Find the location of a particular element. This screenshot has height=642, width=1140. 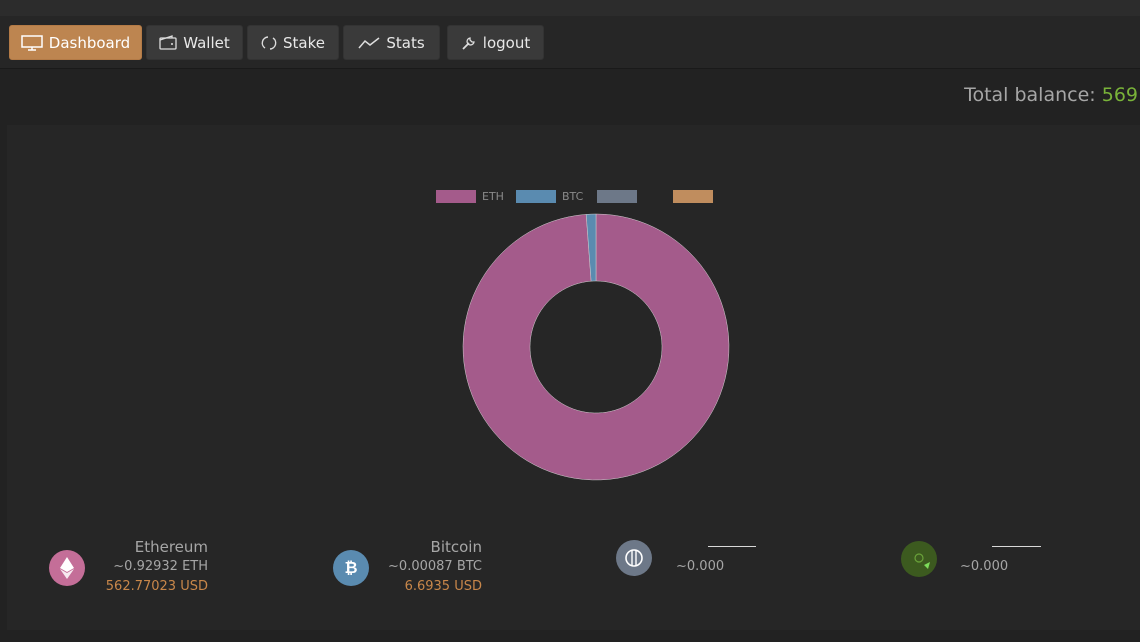

legend-swatch-eth is located at coordinates (456, 196).